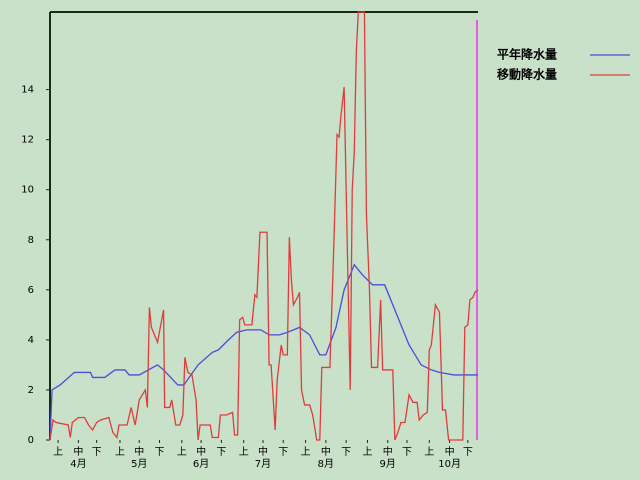 The height and width of the screenshot is (480, 640). Describe the element at coordinates (139, 464) in the screenshot. I see `month-label: 5月` at that location.